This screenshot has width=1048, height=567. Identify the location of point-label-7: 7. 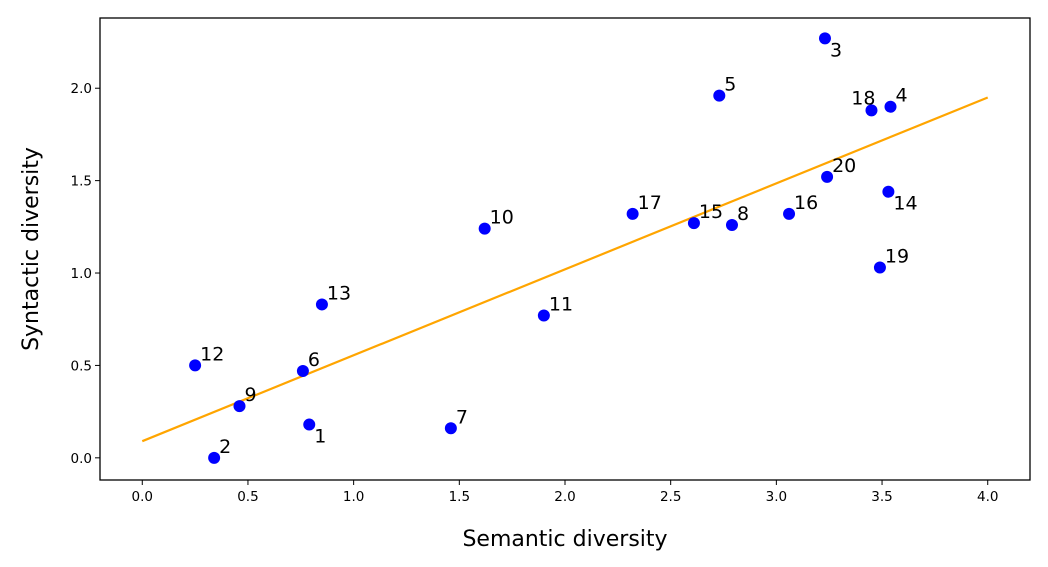
(462, 417).